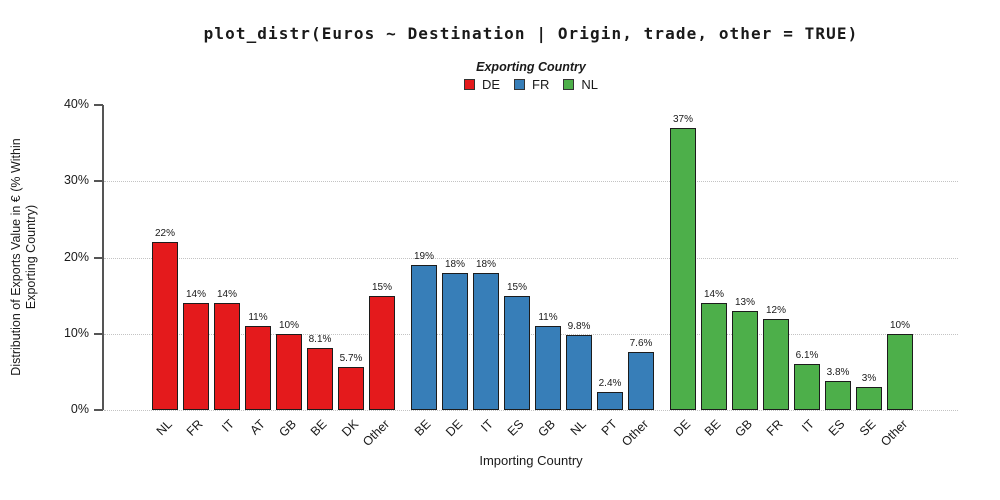 The width and height of the screenshot is (1000, 500). I want to click on bar-nl-fr, so click(776, 364).